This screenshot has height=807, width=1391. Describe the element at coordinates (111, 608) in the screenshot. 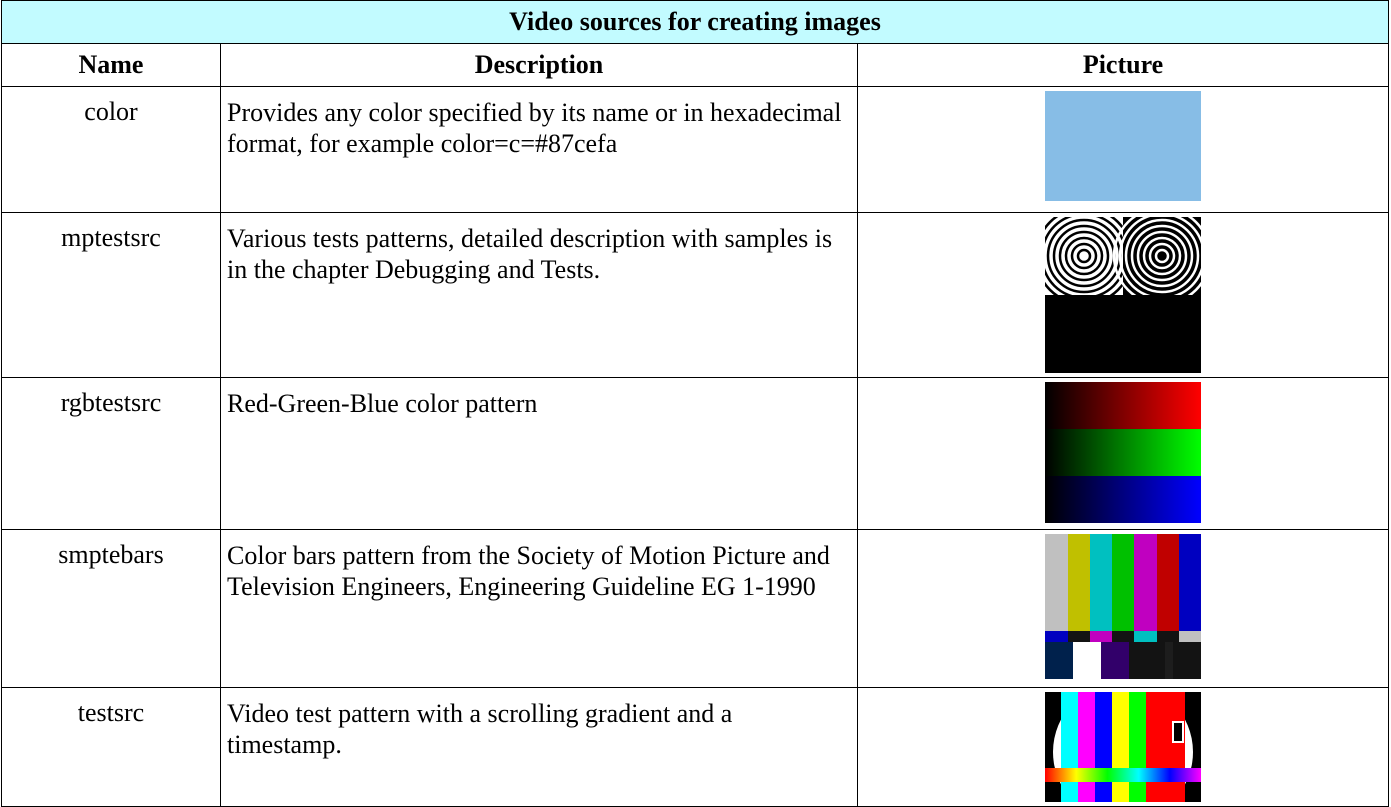

I see `name-cell: smptebars` at that location.